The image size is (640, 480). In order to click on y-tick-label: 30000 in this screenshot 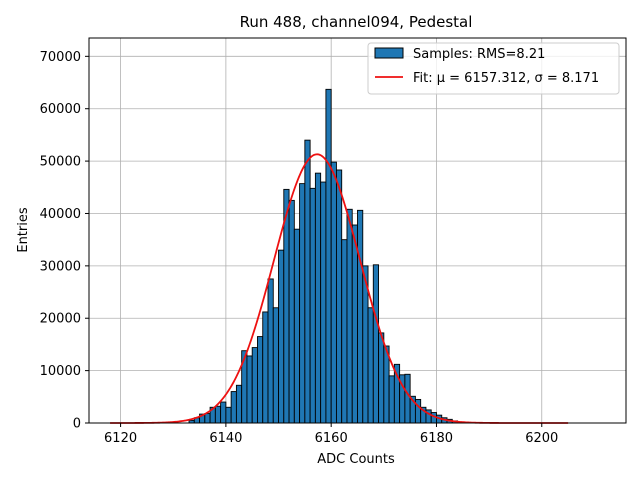, I will do `click(60, 266)`.